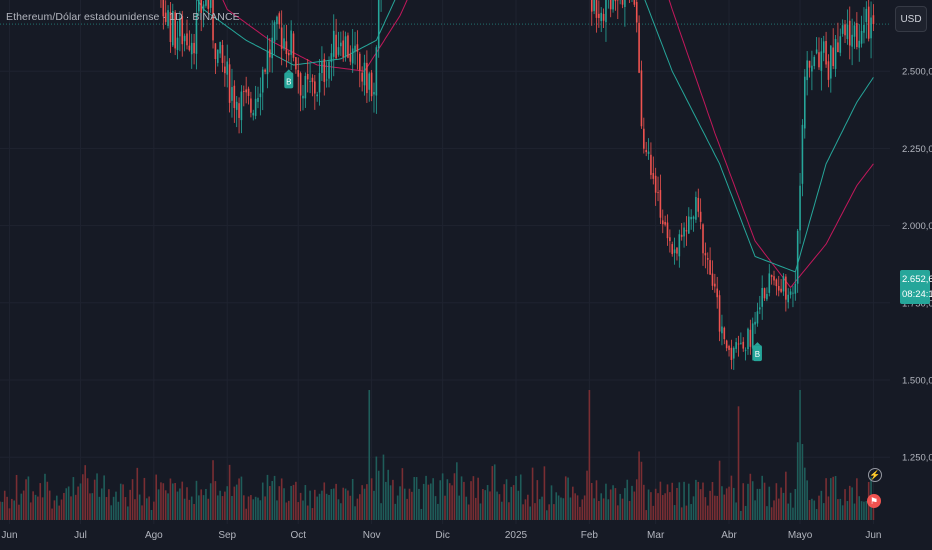 Image resolution: width=932 pixels, height=550 pixels. Describe the element at coordinates (875, 475) in the screenshot. I see `lightning-icon: ⚡` at that location.